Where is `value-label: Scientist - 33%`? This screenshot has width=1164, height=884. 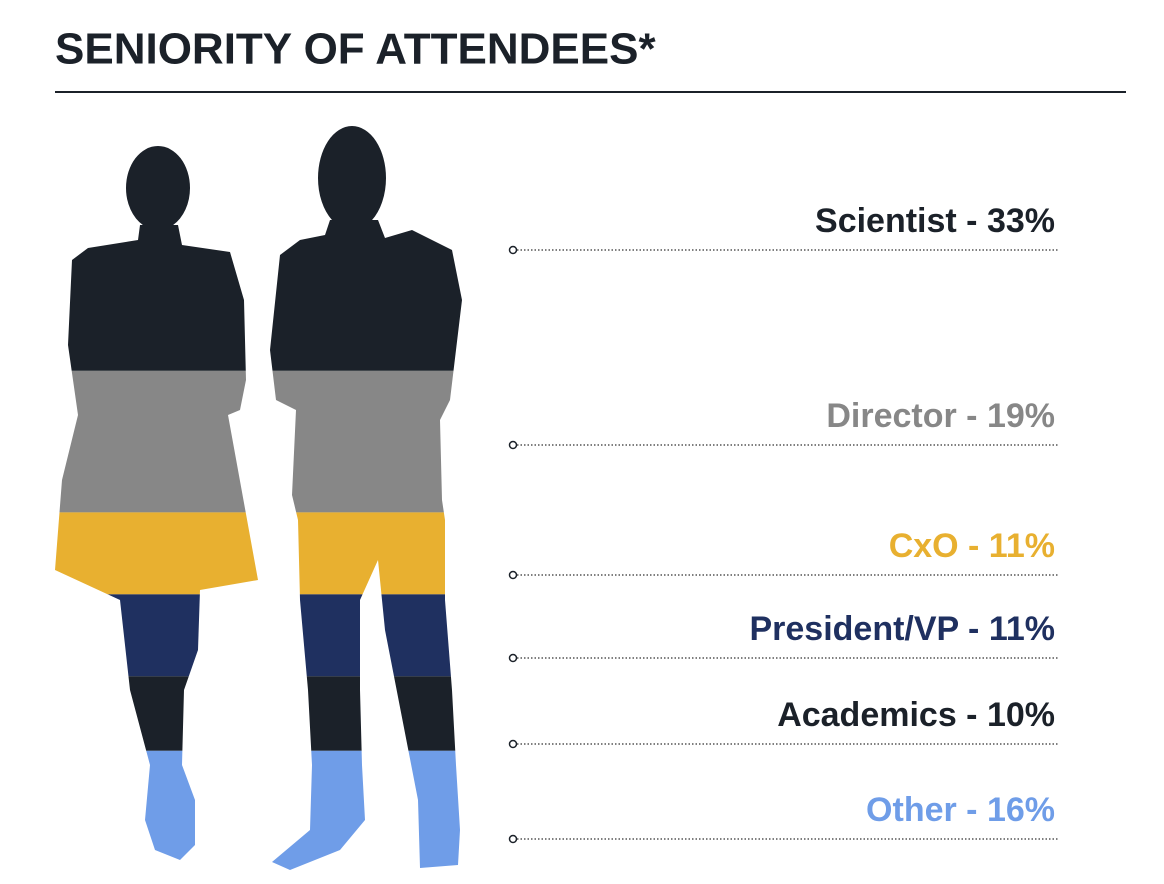 value-label: Scientist - 33% is located at coordinates (935, 221).